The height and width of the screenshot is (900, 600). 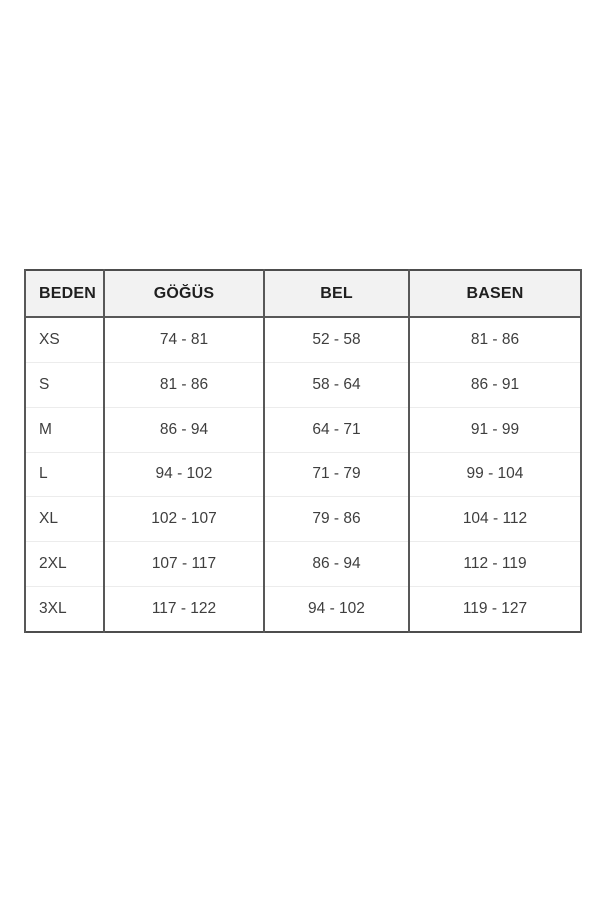 I want to click on size-label: 2XL, so click(x=64, y=563).